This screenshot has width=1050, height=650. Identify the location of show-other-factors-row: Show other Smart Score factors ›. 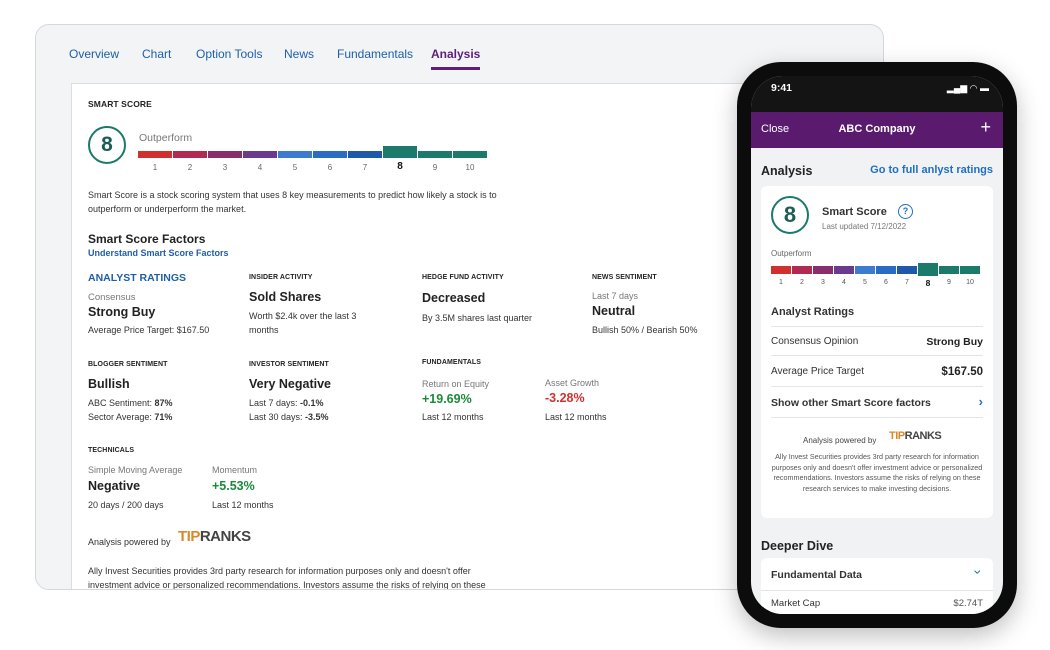
(877, 403).